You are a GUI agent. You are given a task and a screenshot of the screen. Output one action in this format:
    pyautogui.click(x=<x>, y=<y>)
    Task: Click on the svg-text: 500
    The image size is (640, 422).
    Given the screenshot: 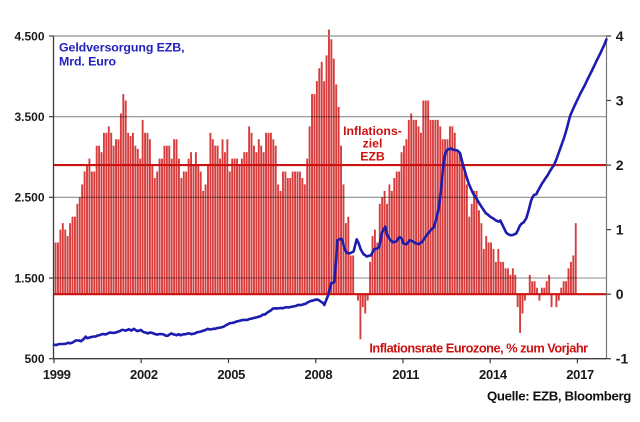 What is the action you would take?
    pyautogui.click(x=34, y=359)
    